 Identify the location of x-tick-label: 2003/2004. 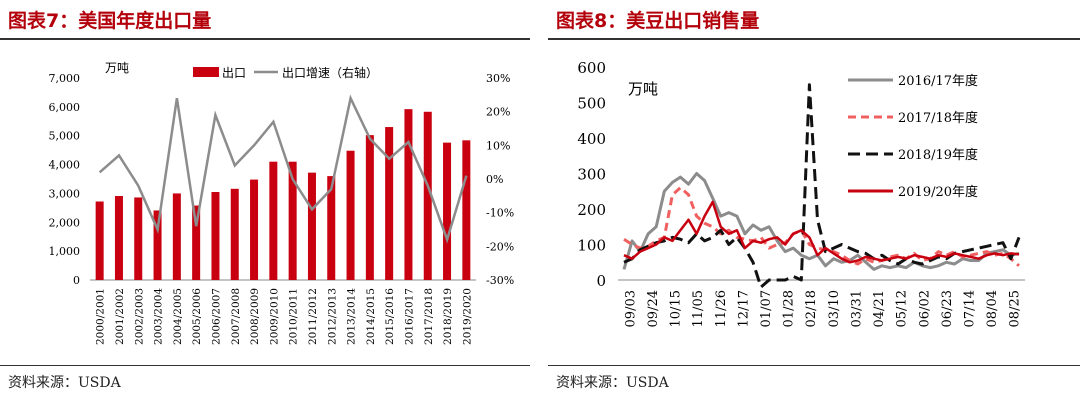
(159, 316).